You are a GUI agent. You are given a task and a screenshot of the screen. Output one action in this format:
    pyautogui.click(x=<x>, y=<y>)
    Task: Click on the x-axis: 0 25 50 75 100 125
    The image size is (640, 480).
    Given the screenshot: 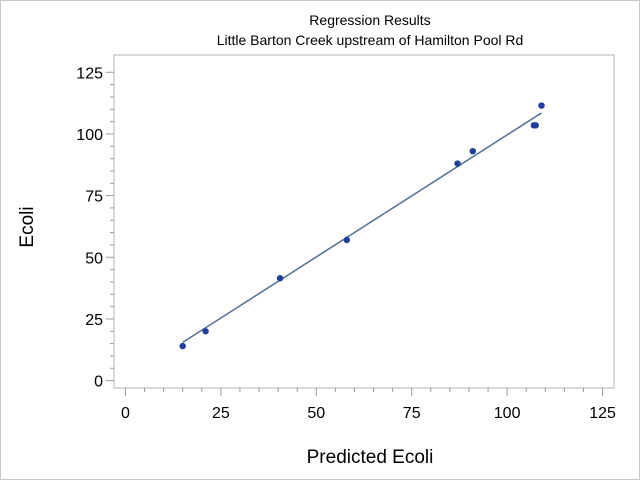 What is the action you would take?
    pyautogui.click(x=368, y=405)
    